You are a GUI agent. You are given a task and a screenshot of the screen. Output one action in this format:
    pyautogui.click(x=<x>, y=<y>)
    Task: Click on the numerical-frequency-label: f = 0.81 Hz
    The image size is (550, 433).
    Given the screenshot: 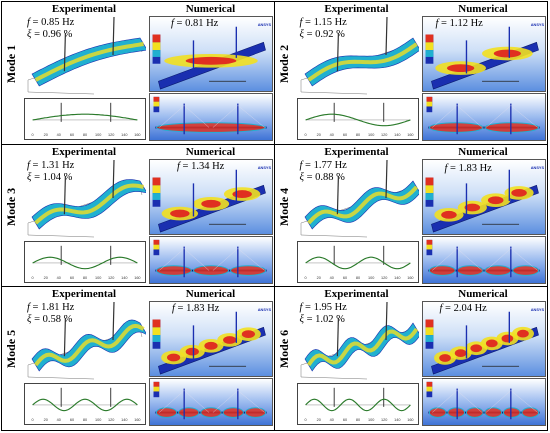 What is the action you would take?
    pyautogui.click(x=194, y=23)
    